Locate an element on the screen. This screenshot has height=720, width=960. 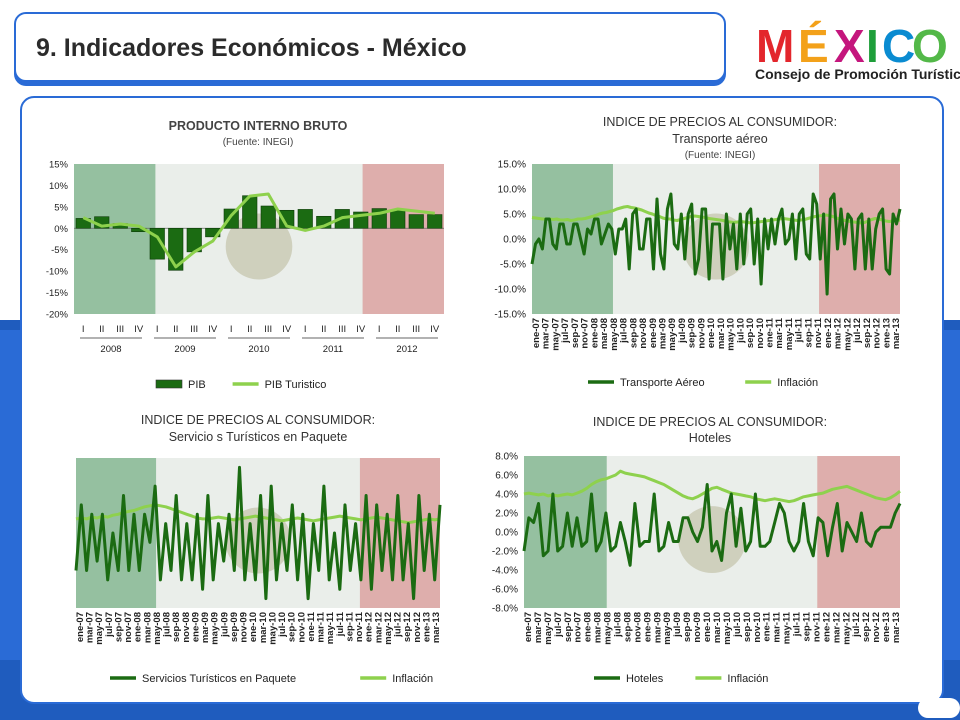
logo-letter-x: X is located at coordinates (849, 46).